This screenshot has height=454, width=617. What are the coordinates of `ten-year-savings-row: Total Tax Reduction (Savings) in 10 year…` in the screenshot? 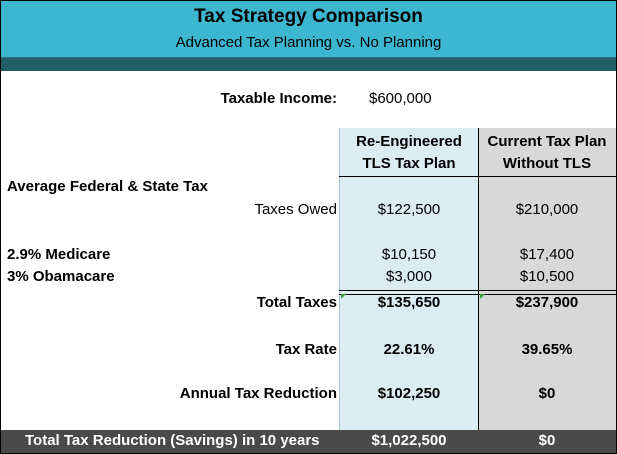 It's located at (308, 441).